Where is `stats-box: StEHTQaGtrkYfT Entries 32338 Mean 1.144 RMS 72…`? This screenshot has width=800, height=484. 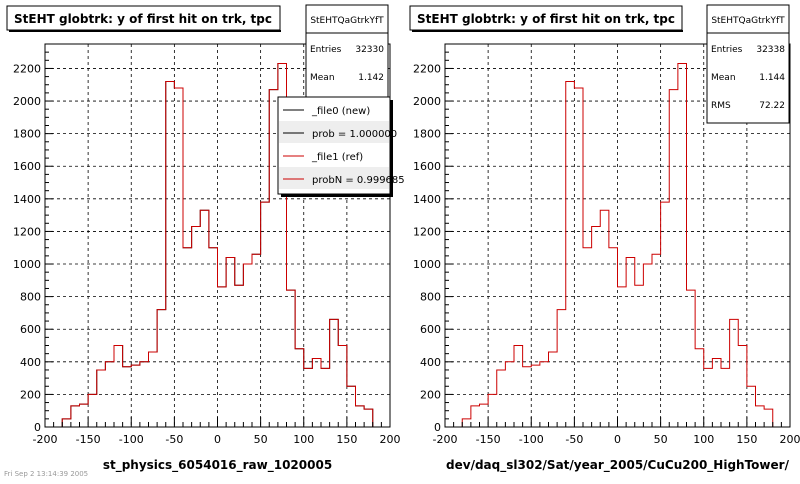
stats-box: StEHTQaGtrkYfT Entries 32338 Mean 1.144 RMS 72… is located at coordinates (748, 64).